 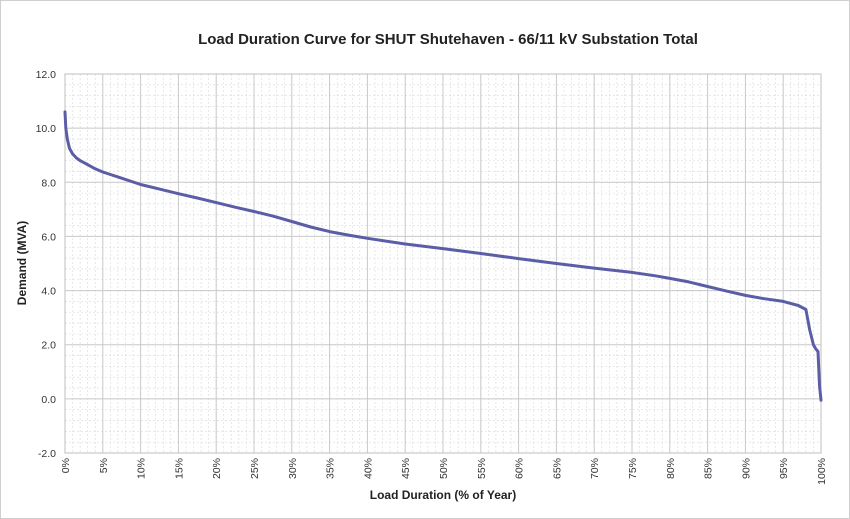 I want to click on x-tick-label: 75%, so click(x=633, y=468).